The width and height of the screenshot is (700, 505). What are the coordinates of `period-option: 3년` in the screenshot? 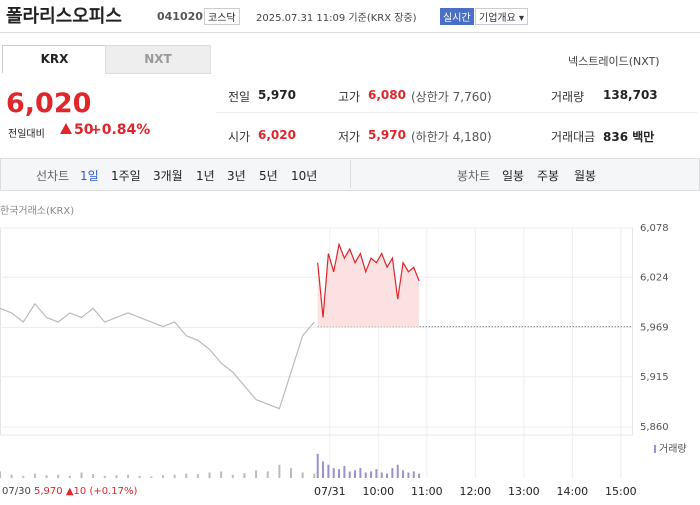 It's located at (236, 176).